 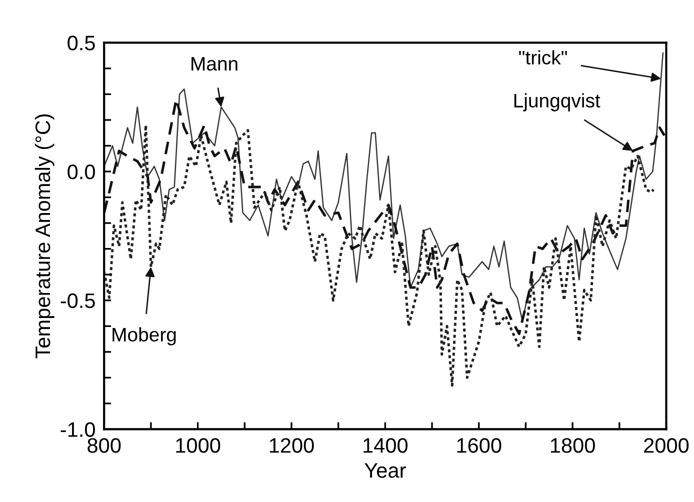 I want to click on annotation: Ljungqvist, so click(x=557, y=102).